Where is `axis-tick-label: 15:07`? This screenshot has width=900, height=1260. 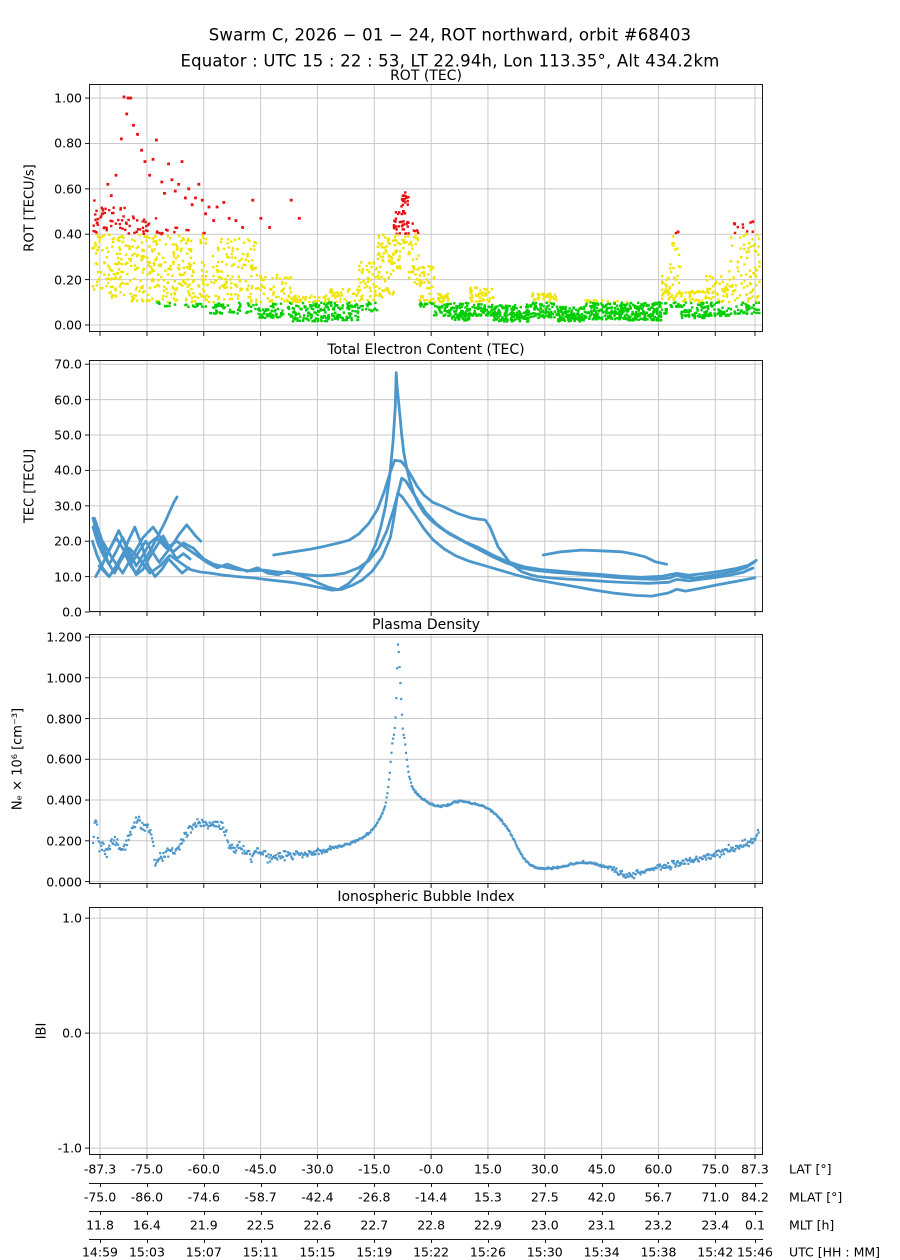 axis-tick-label: 15:07 is located at coordinates (203, 1252).